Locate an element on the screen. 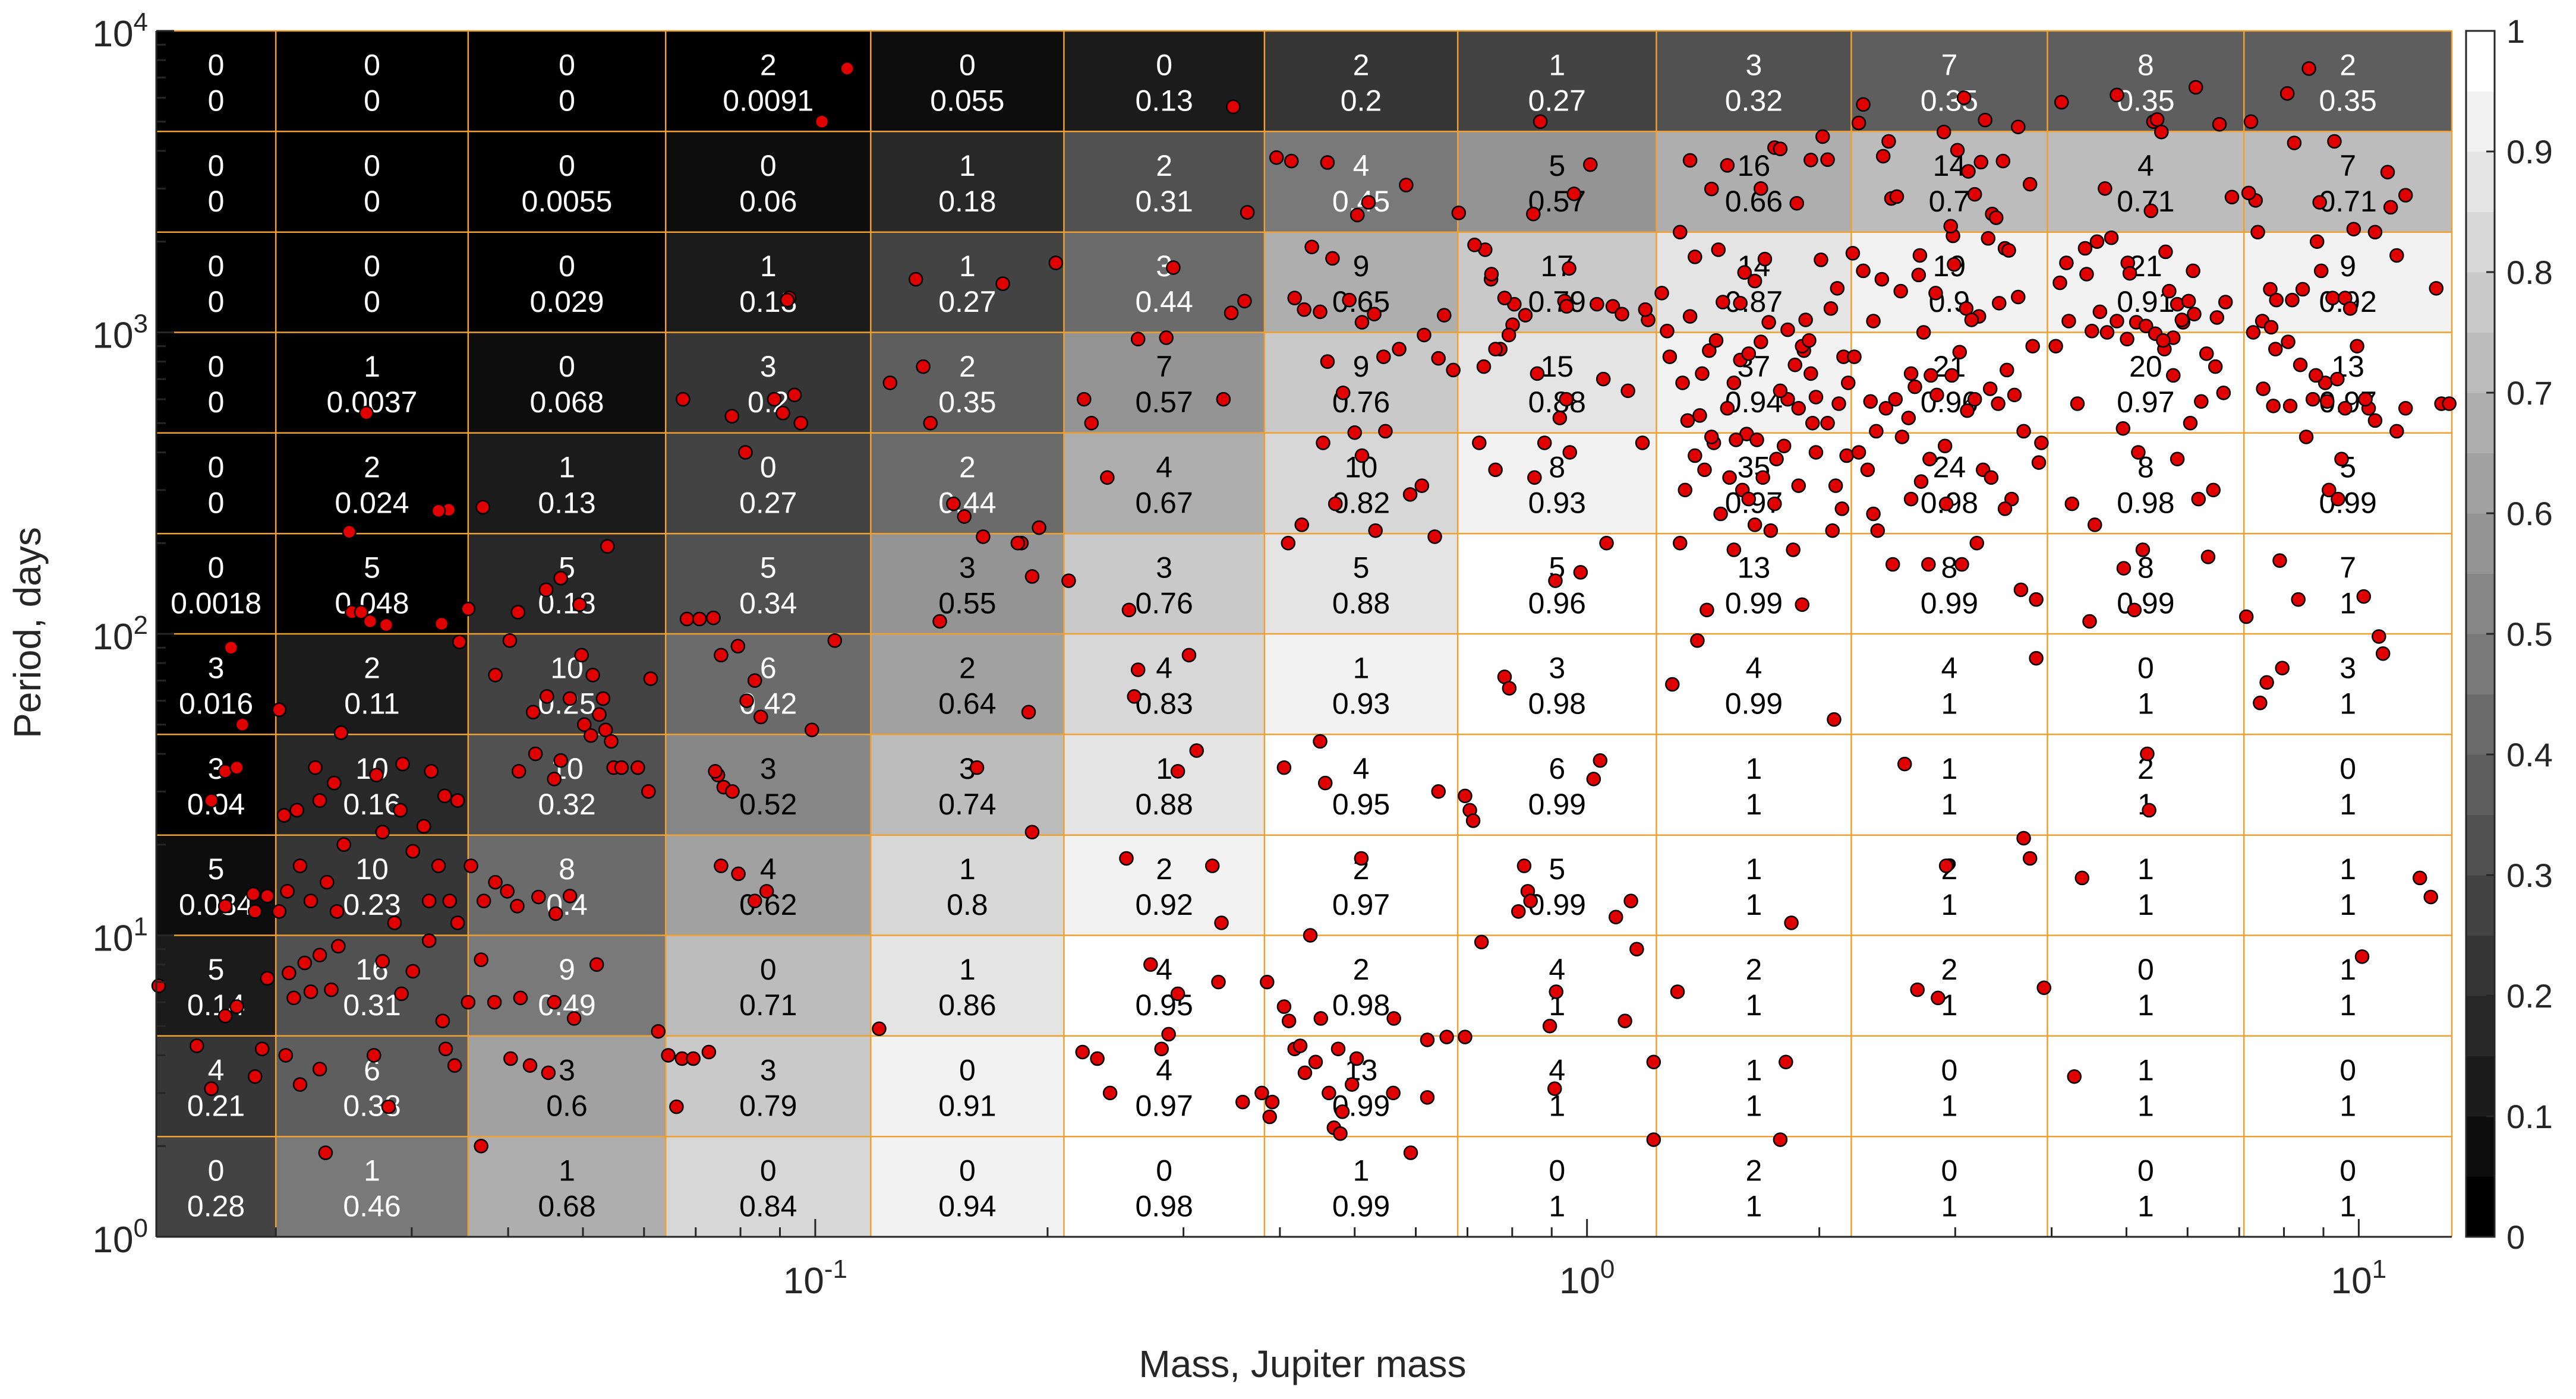 This screenshot has width=2576, height=1399. colorbar-tick-label: 0.8 is located at coordinates (2530, 272).